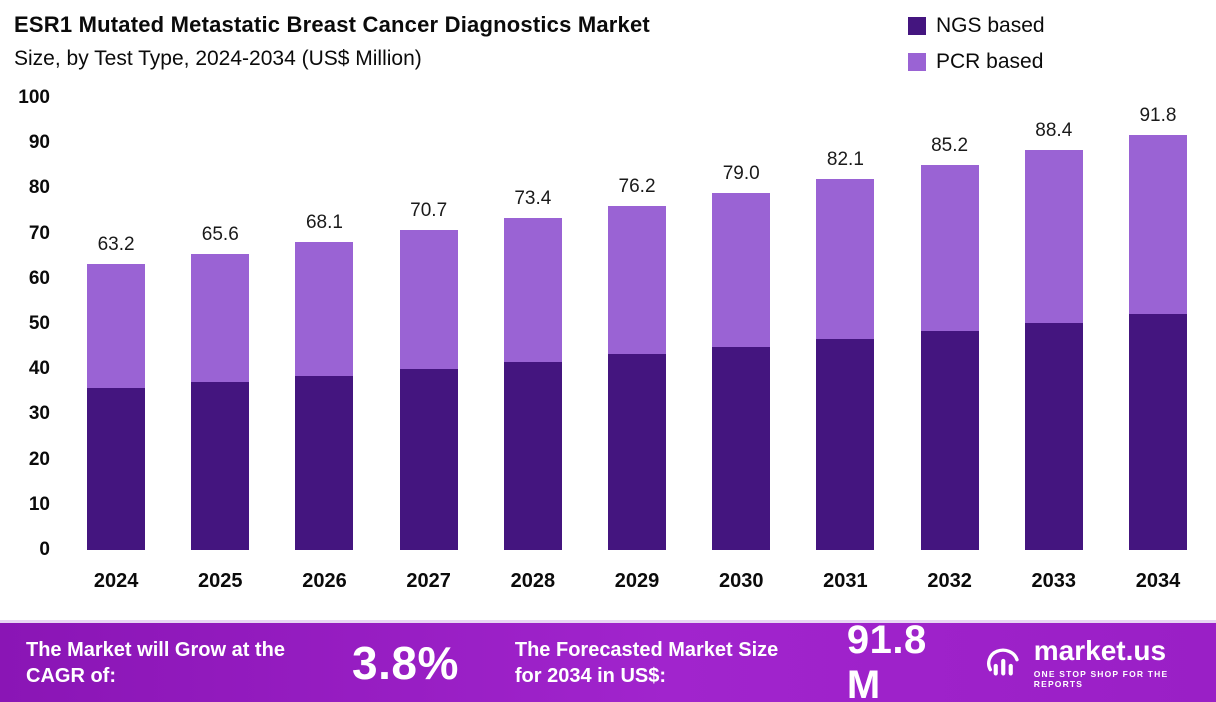 This screenshot has height=702, width=1216. What do you see at coordinates (1158, 116) in the screenshot?
I see `bar-total-label: 91.8` at bounding box center [1158, 116].